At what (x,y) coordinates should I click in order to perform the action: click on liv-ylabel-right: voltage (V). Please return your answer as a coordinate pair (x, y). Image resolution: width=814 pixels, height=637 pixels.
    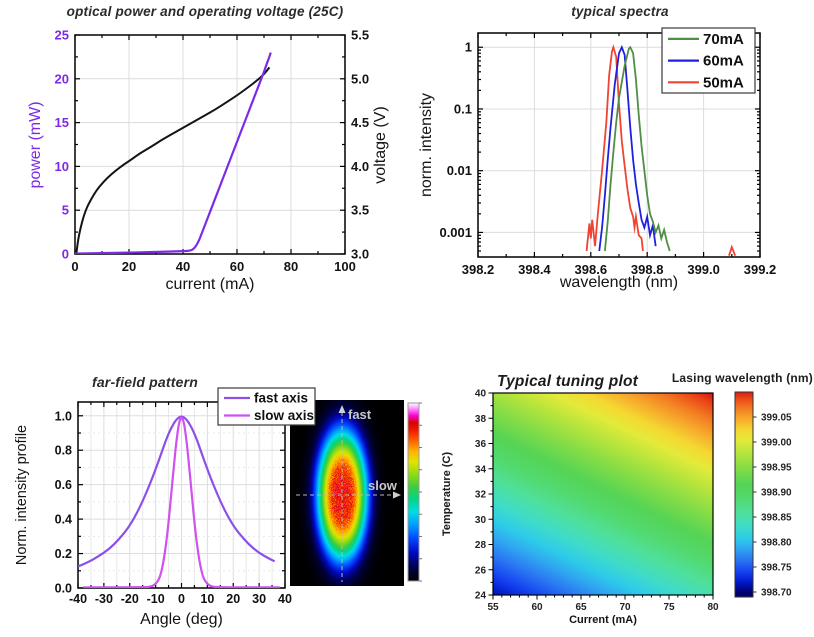
    Looking at the image, I should click on (380, 145).